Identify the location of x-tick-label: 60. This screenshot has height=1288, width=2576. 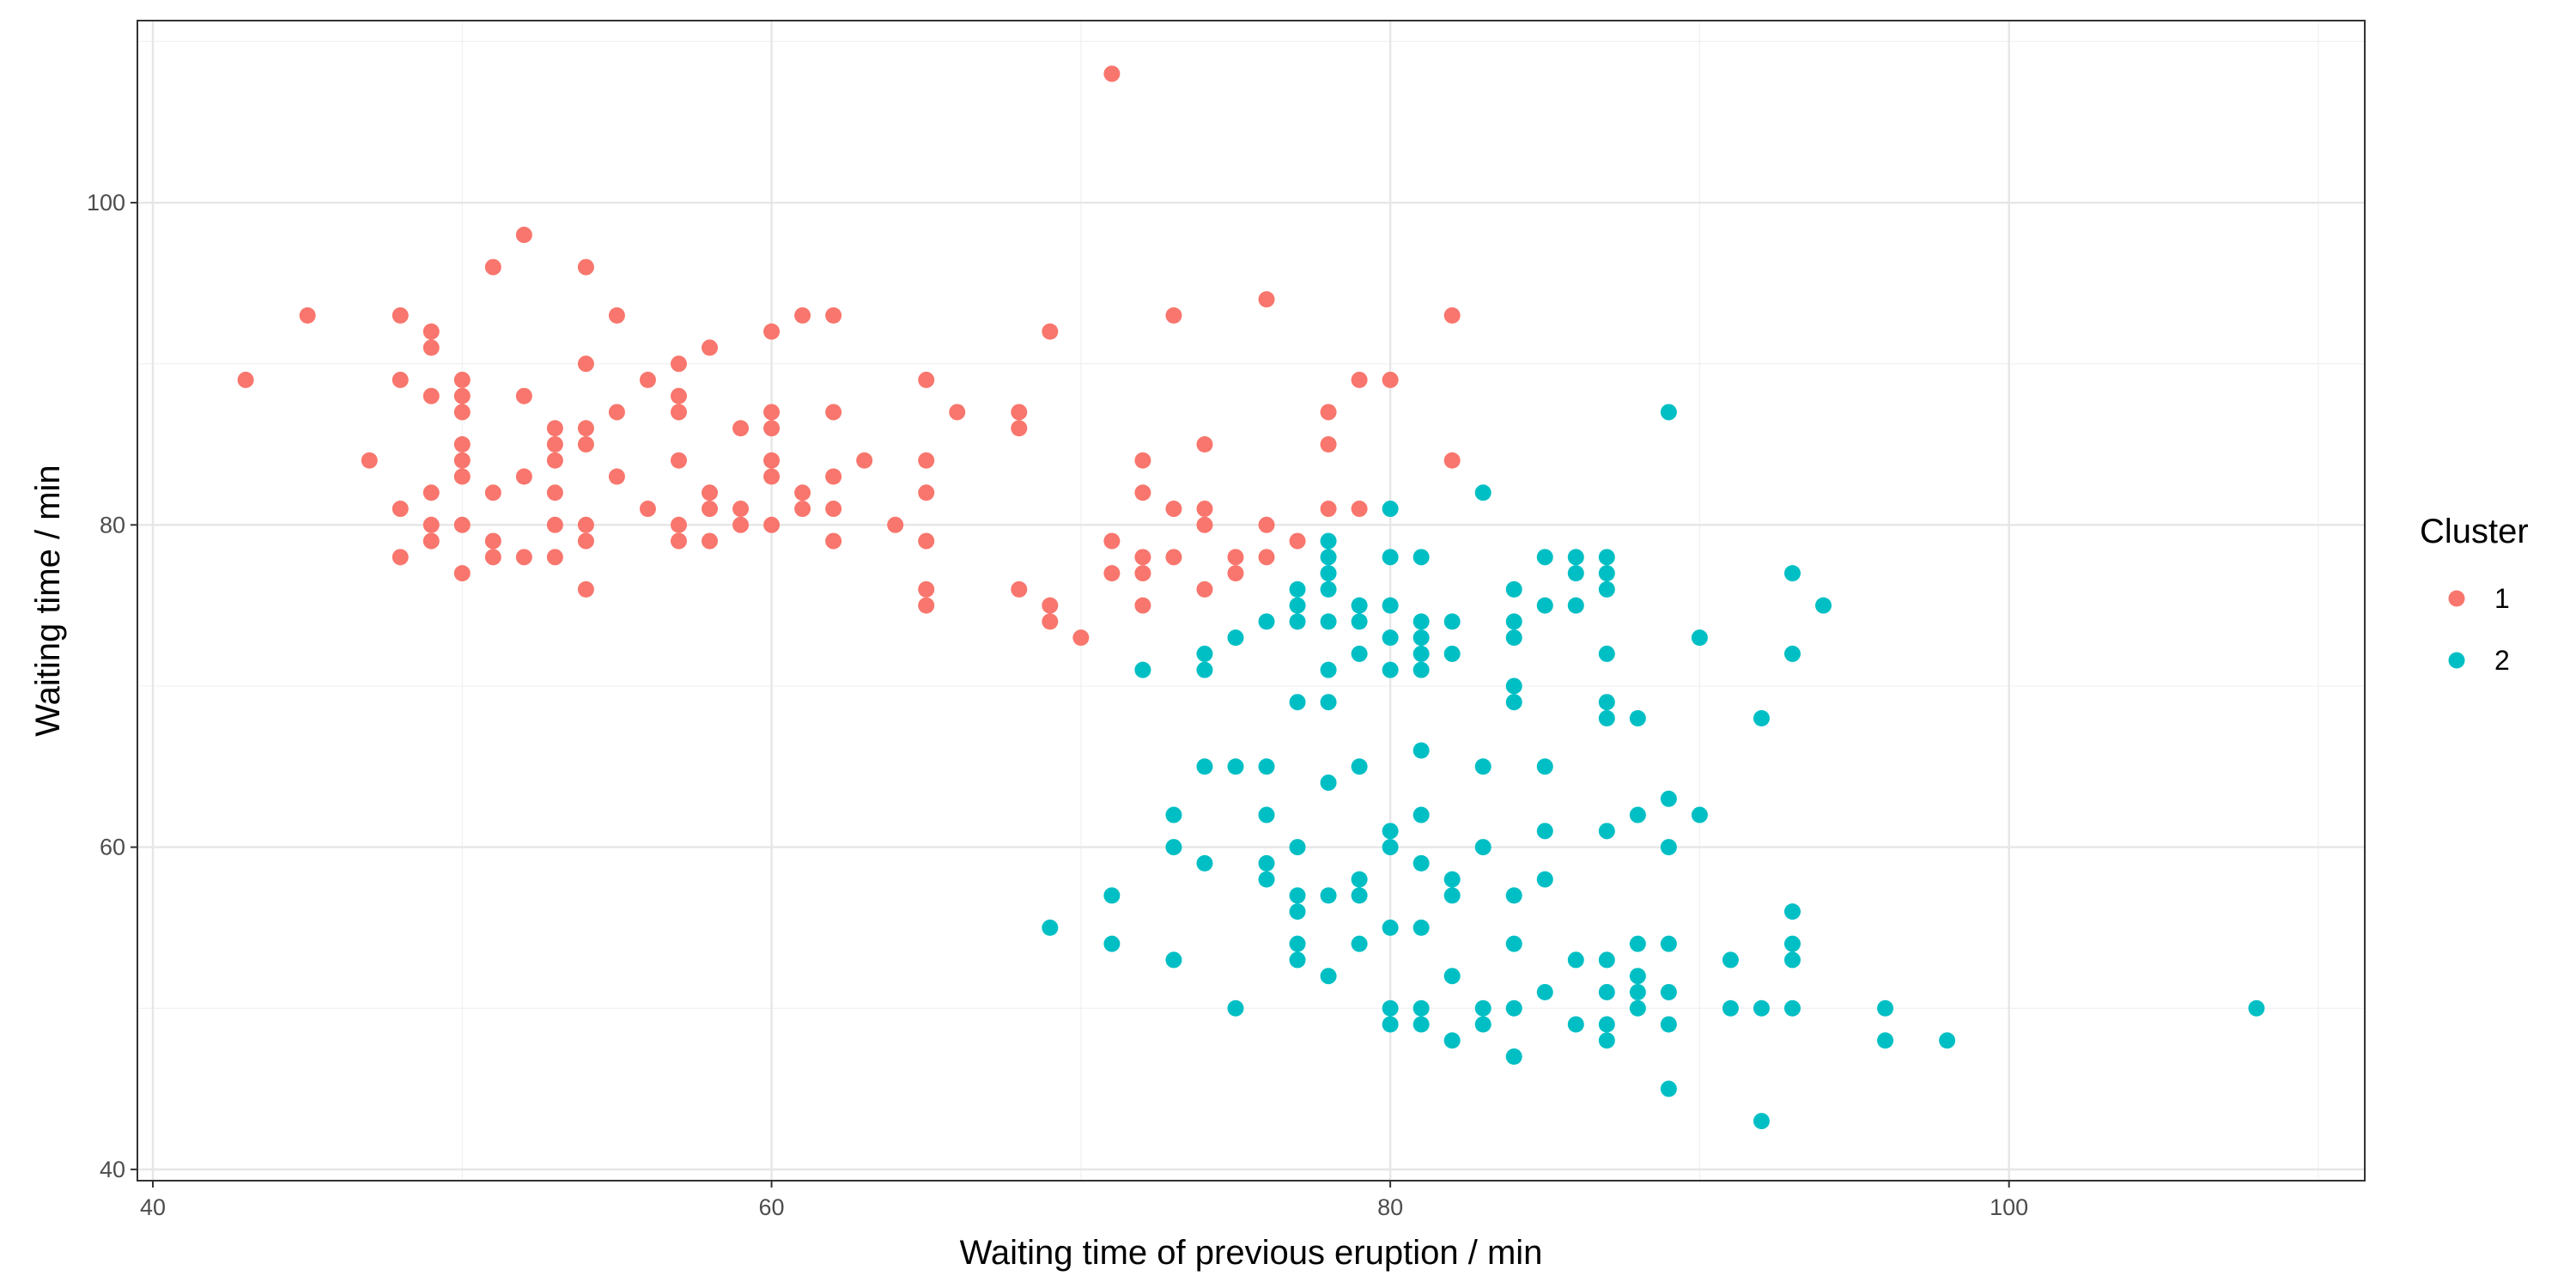
(772, 1207).